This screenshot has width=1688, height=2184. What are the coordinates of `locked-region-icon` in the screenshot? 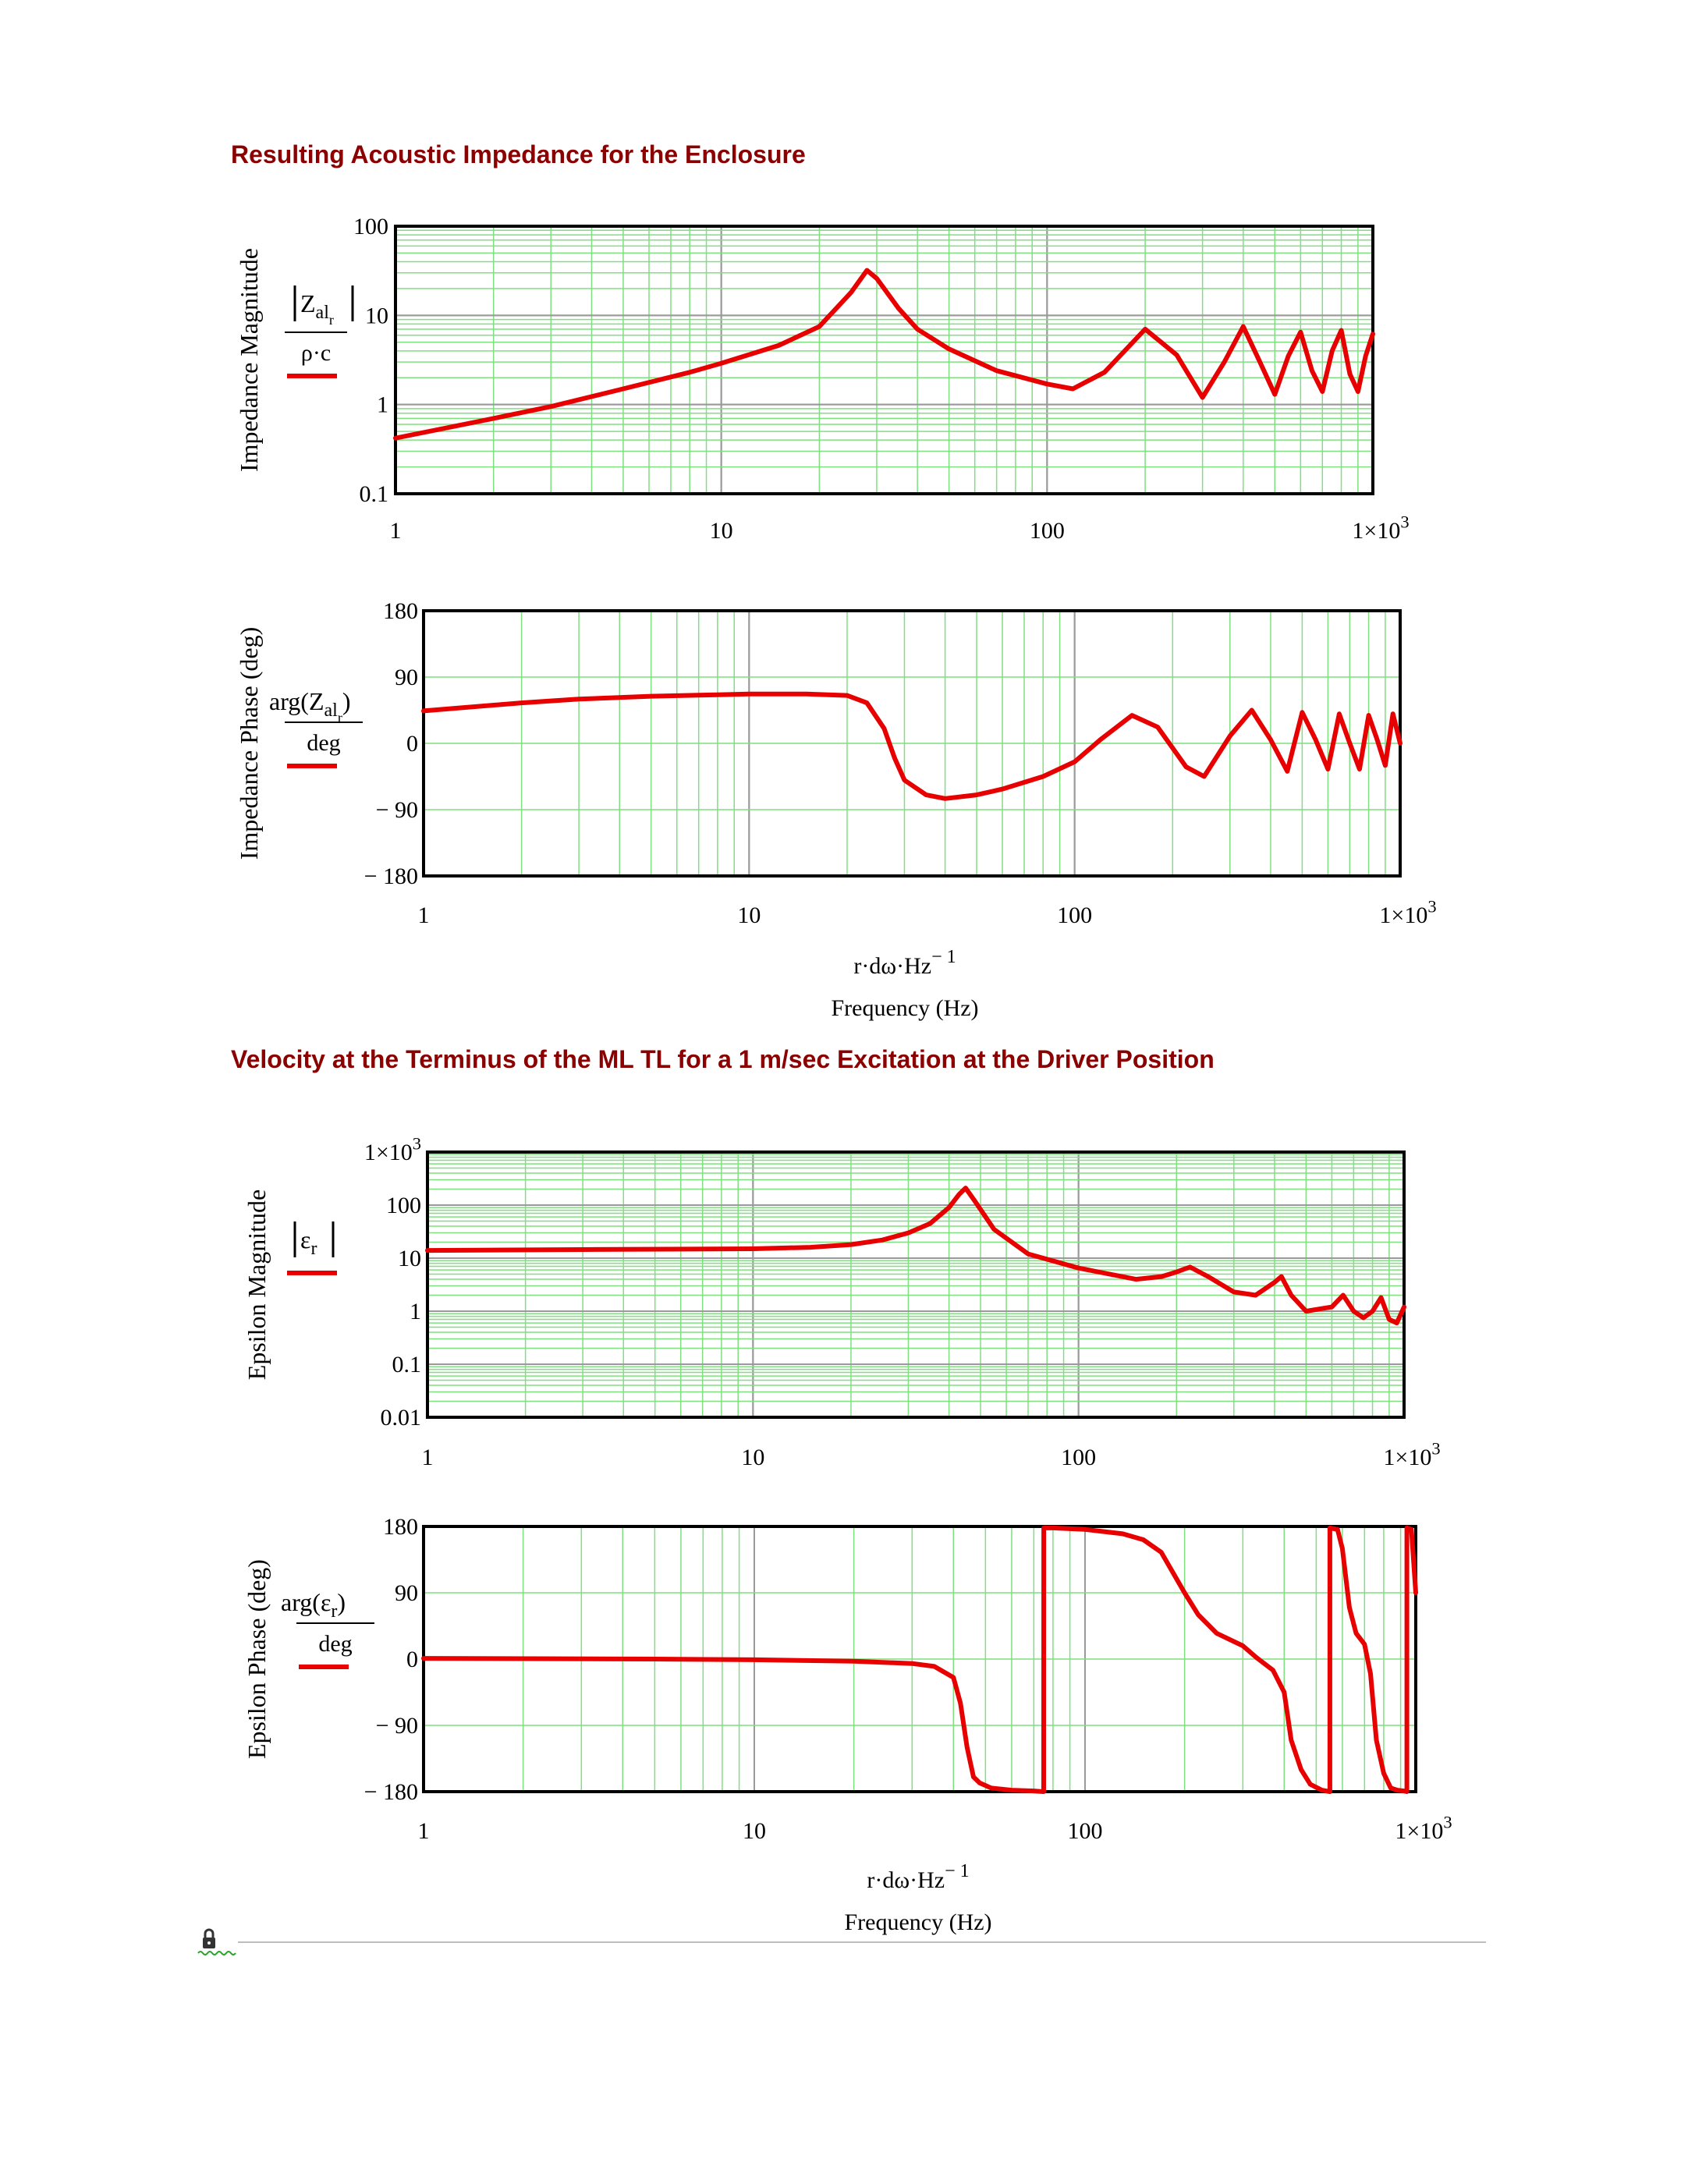 It's located at (219, 1943).